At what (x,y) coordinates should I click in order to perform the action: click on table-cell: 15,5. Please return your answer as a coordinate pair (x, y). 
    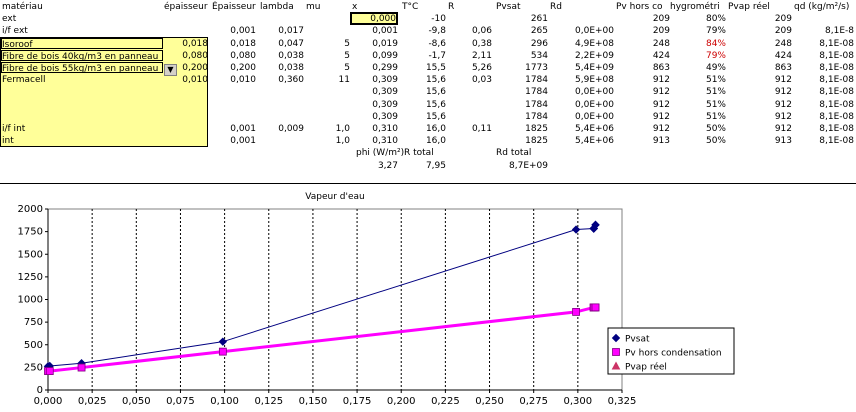
    Looking at the image, I should click on (435, 68).